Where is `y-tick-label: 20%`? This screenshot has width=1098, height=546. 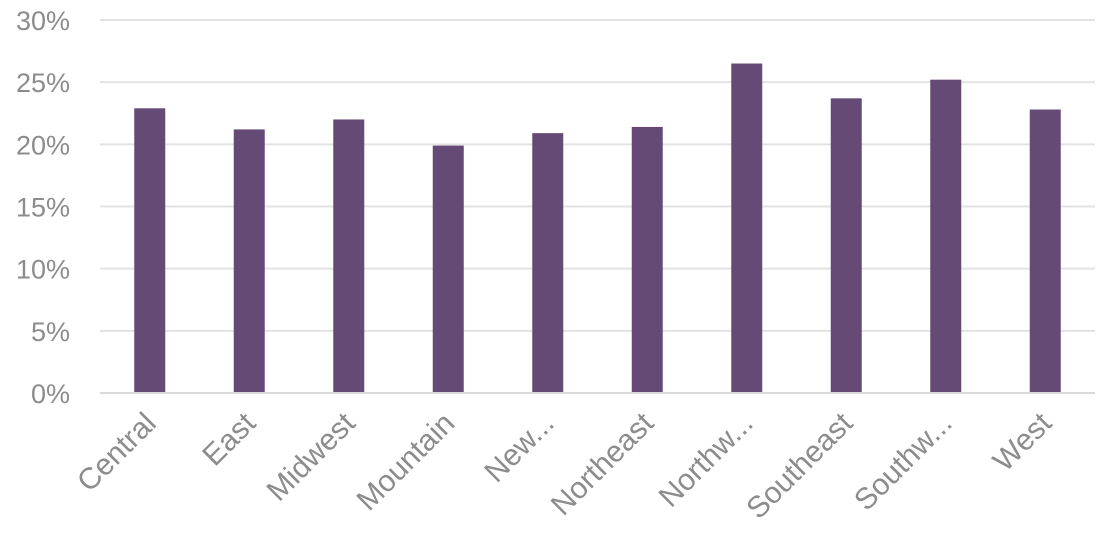 y-tick-label: 20% is located at coordinates (43, 145).